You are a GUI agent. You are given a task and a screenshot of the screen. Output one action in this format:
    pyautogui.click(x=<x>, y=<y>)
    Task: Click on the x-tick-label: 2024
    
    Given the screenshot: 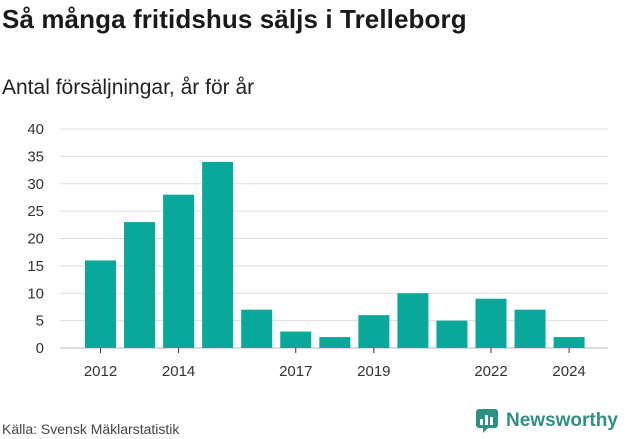 What is the action you would take?
    pyautogui.click(x=568, y=371)
    